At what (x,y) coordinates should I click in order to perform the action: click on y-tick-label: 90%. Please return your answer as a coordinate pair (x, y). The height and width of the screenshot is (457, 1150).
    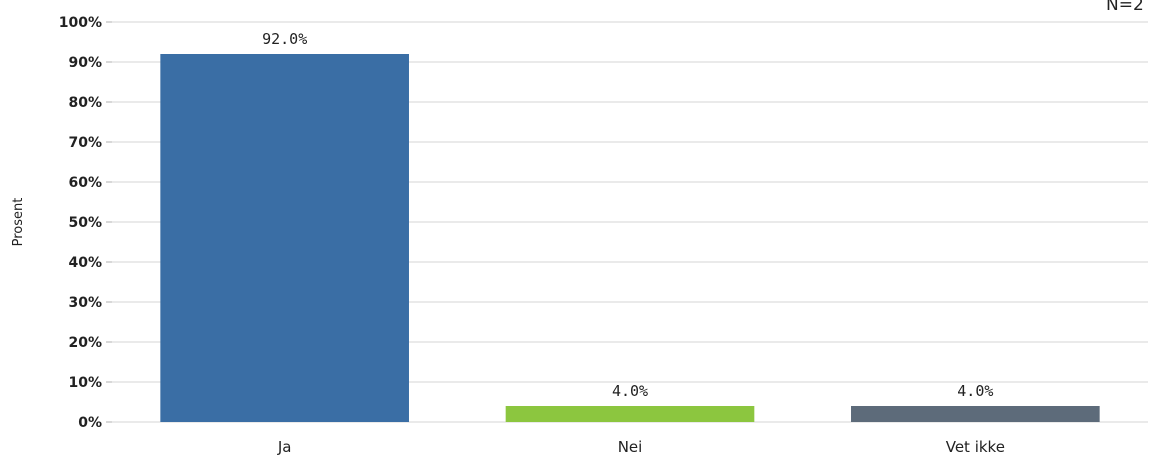
    Looking at the image, I should click on (85, 63).